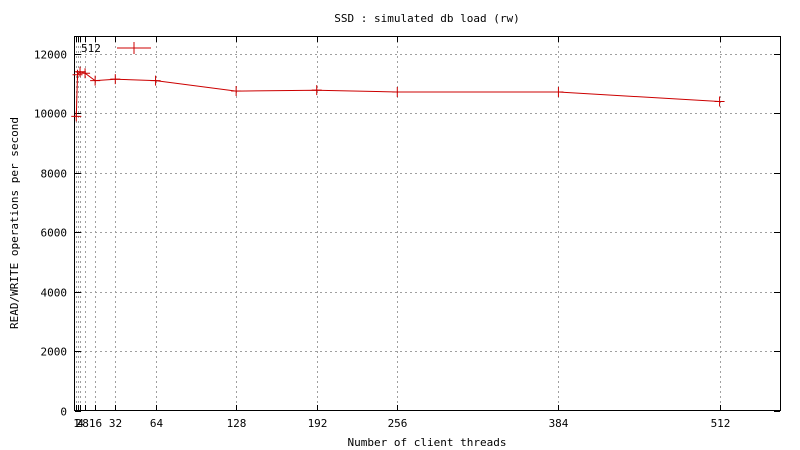 The height and width of the screenshot is (450, 800). I want to click on y-tick-label: 4000, so click(54, 293).